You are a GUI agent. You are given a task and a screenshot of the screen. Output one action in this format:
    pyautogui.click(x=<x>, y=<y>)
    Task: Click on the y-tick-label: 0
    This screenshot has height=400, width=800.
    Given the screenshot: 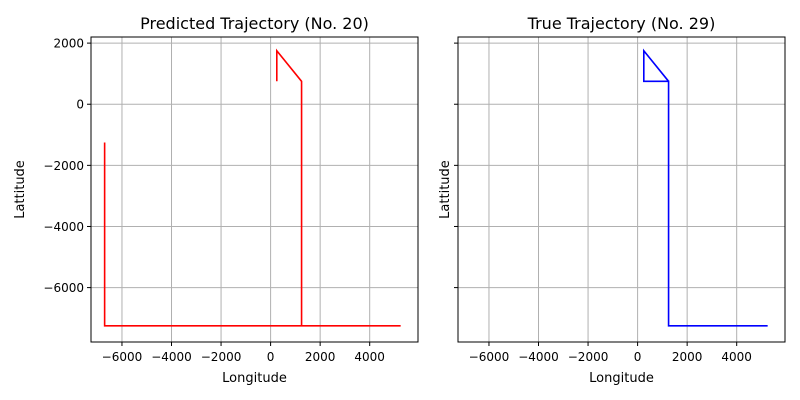 What is the action you would take?
    pyautogui.click(x=80, y=105)
    